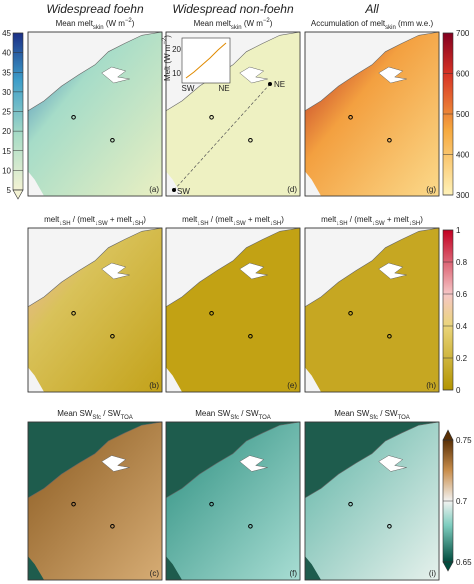  I want to click on inset-x-label: NE, so click(223, 88).